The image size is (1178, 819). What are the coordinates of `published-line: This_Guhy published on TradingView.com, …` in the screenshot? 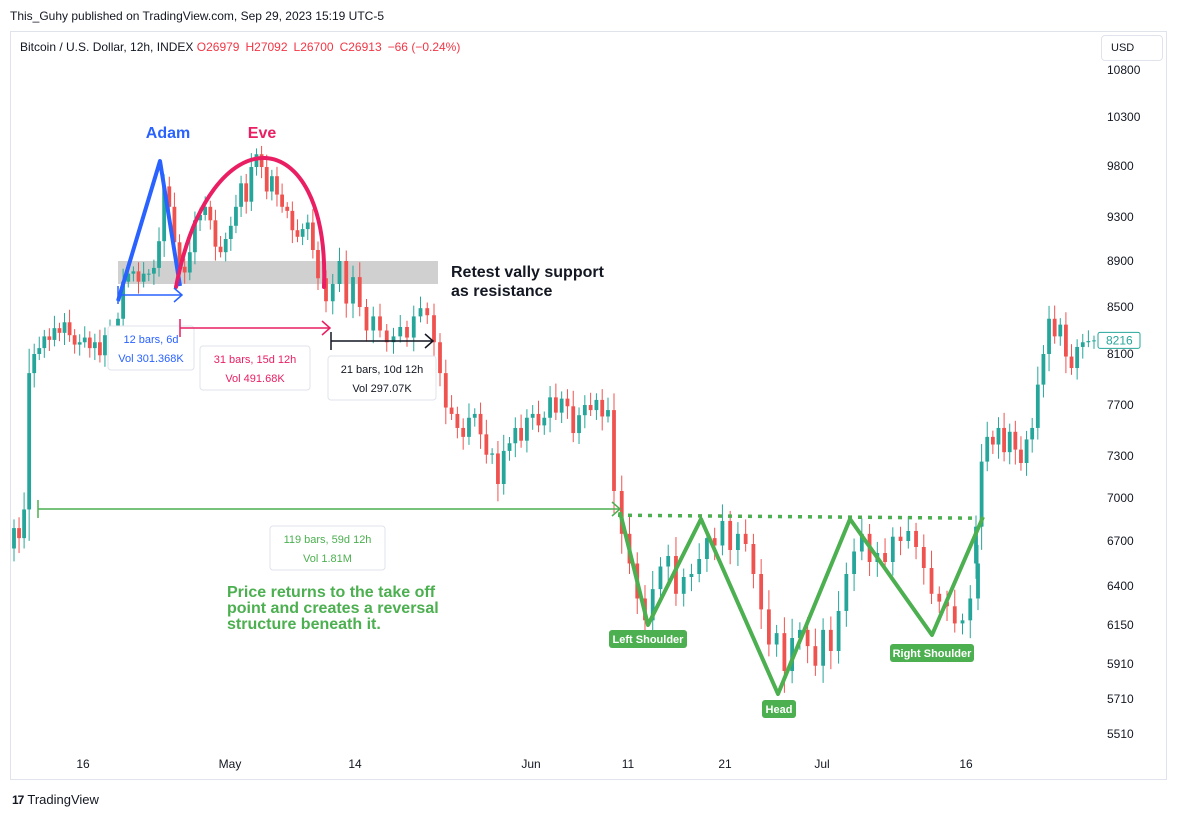 It's located at (197, 16).